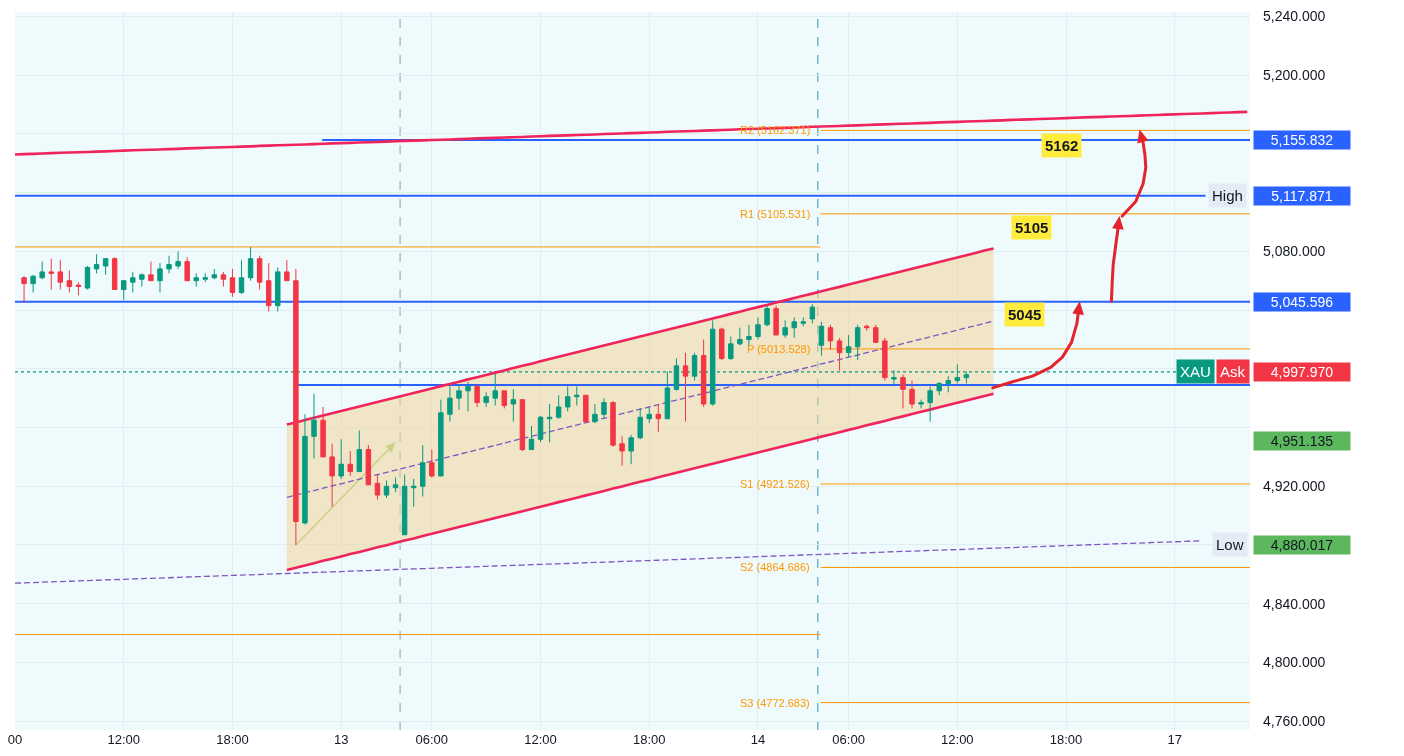  What do you see at coordinates (1032, 227) in the screenshot?
I see `annotation: 5105` at bounding box center [1032, 227].